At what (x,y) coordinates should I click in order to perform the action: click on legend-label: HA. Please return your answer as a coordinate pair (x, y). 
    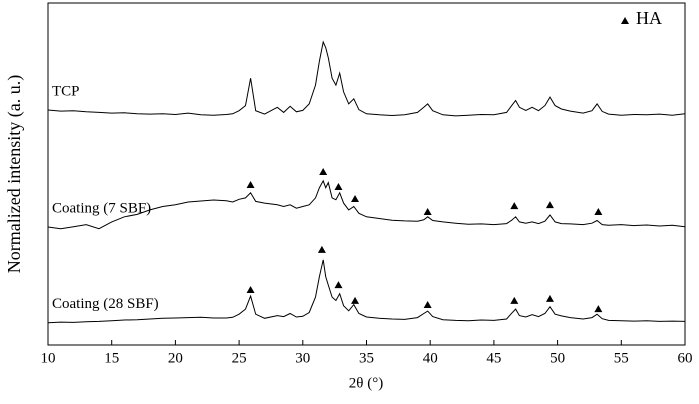
    Looking at the image, I should click on (649, 18).